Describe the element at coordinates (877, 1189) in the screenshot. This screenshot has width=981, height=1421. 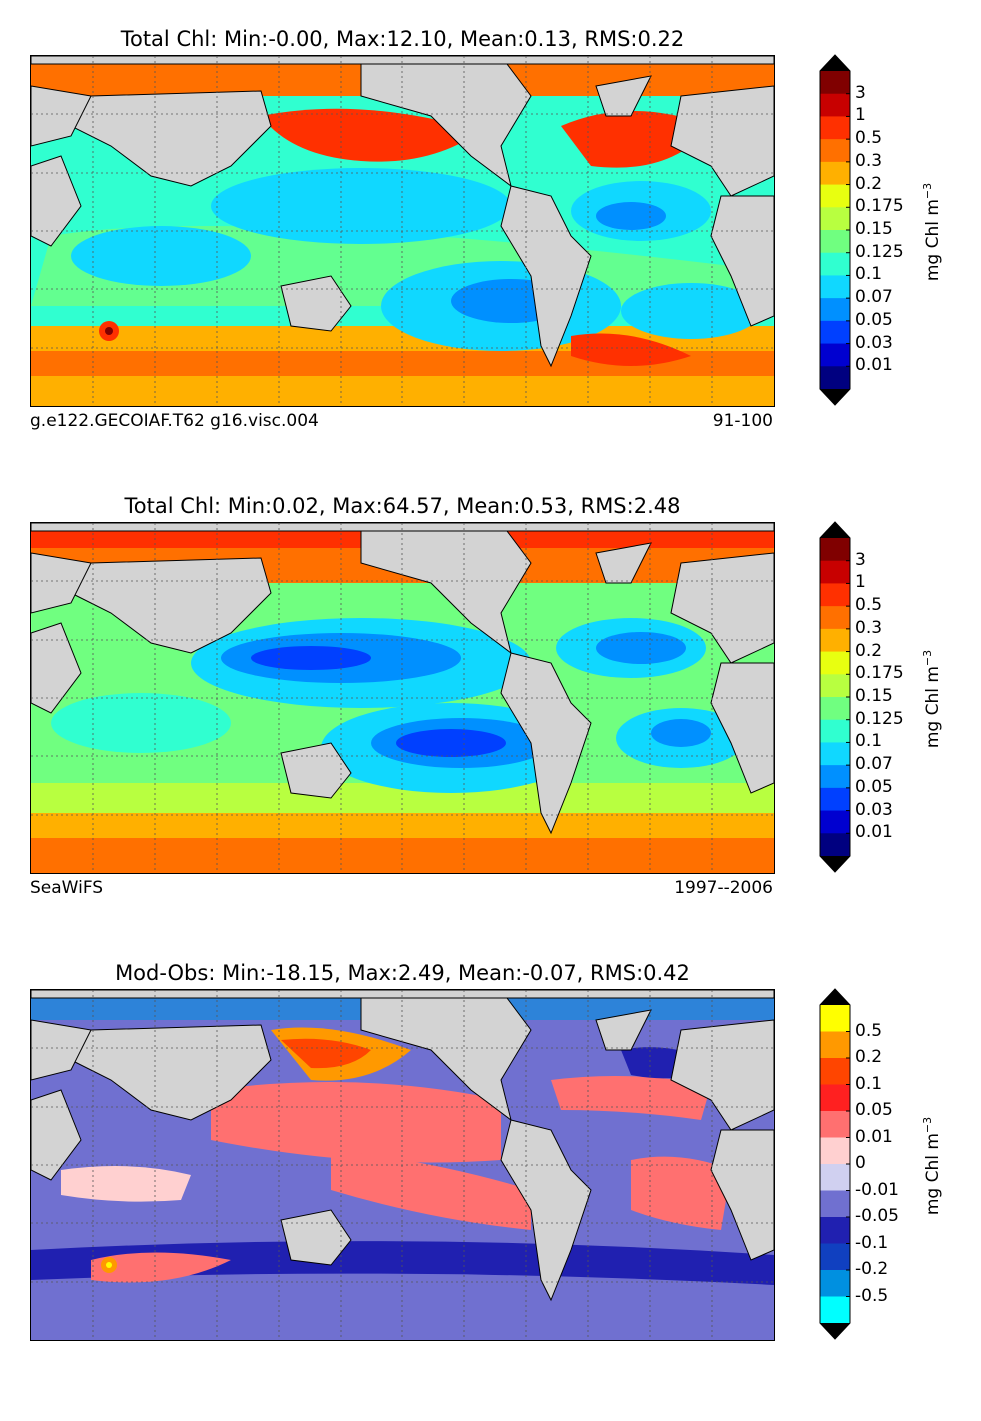
I see `colorbar-tick-label: -0.01` at that location.